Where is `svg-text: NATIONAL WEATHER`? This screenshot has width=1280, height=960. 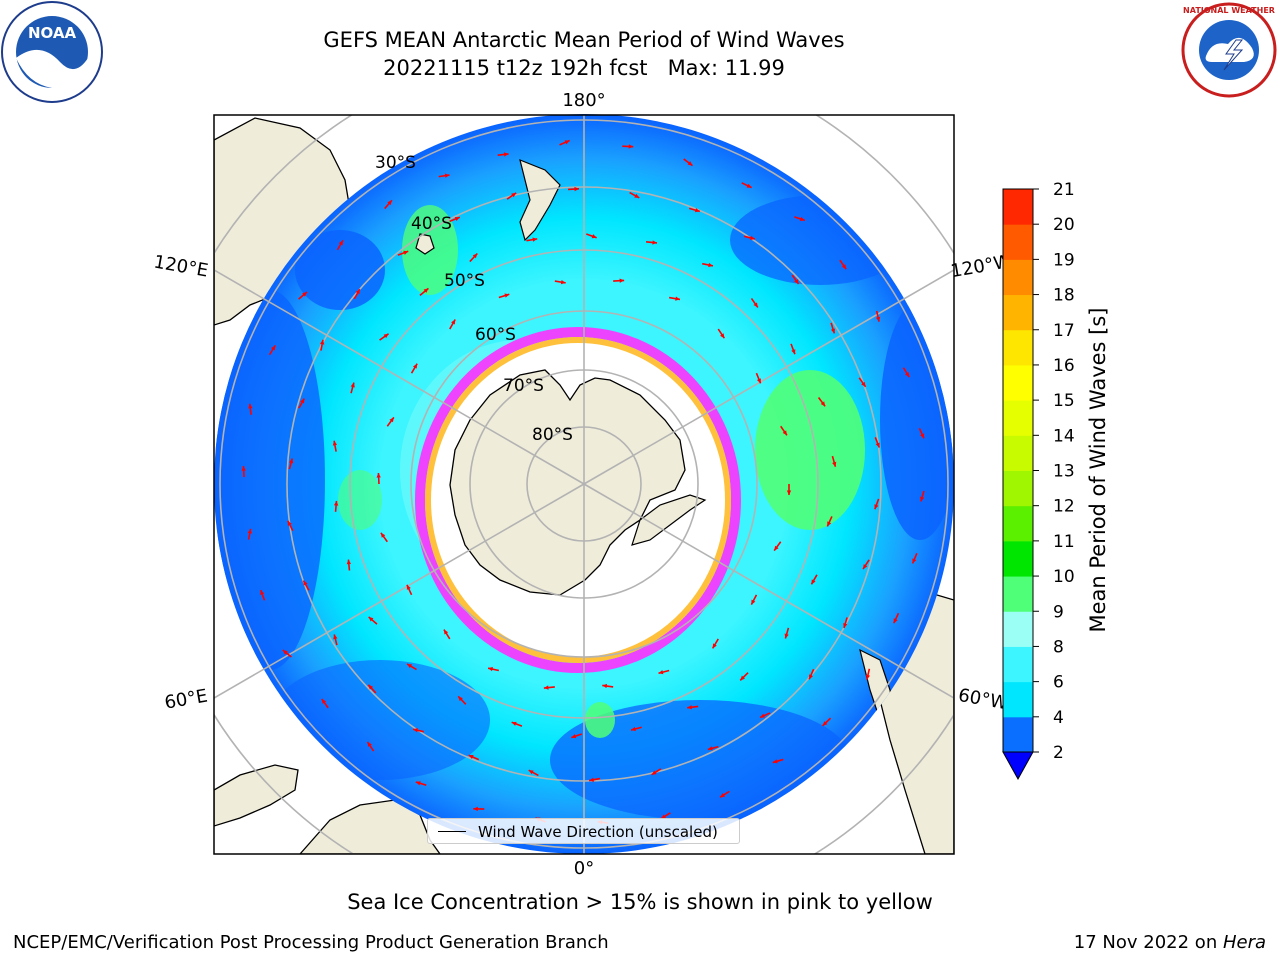
svg-text: NATIONAL WEATHER is located at coordinates (1229, 10).